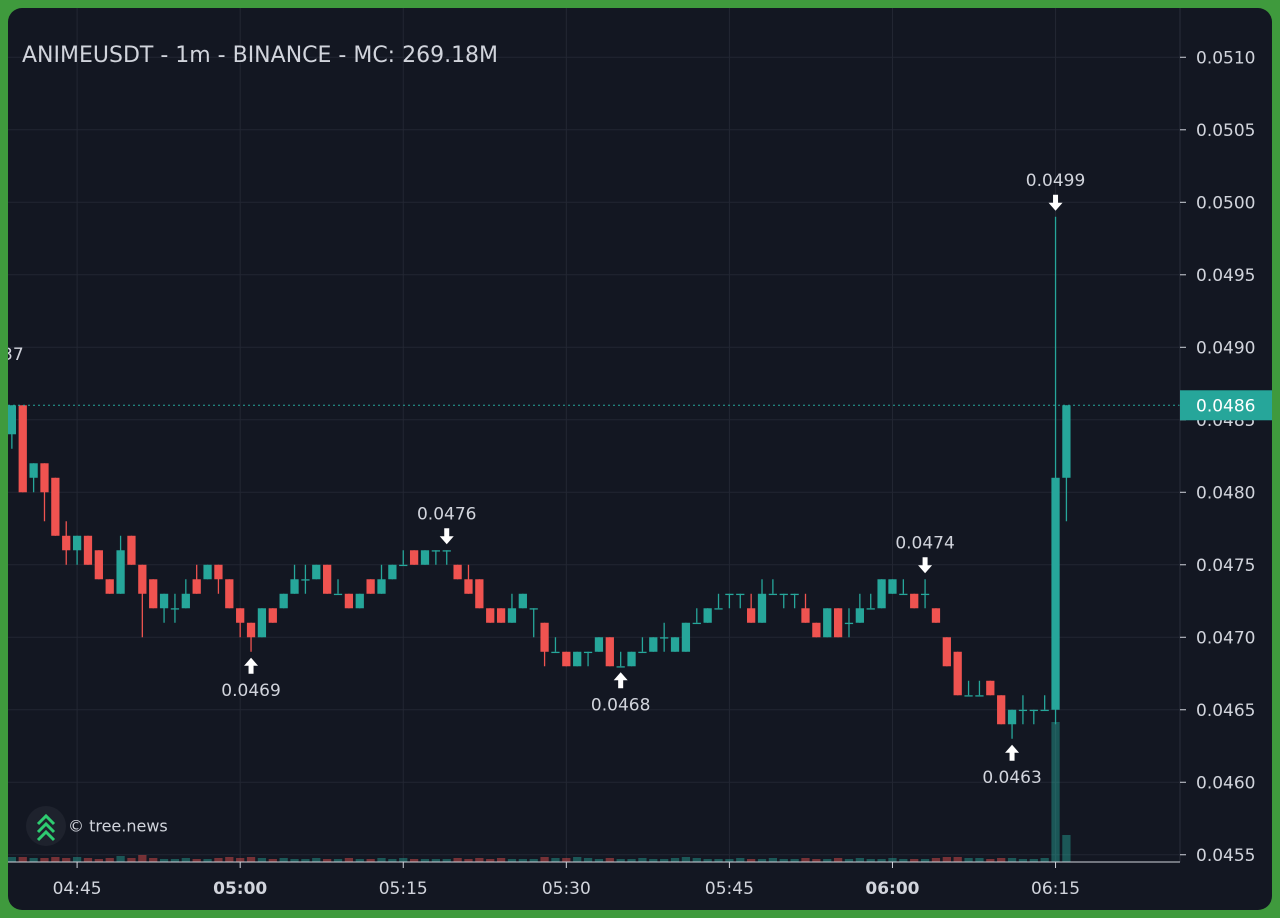  What do you see at coordinates (46, 827) in the screenshot?
I see `logo-icon` at bounding box center [46, 827].